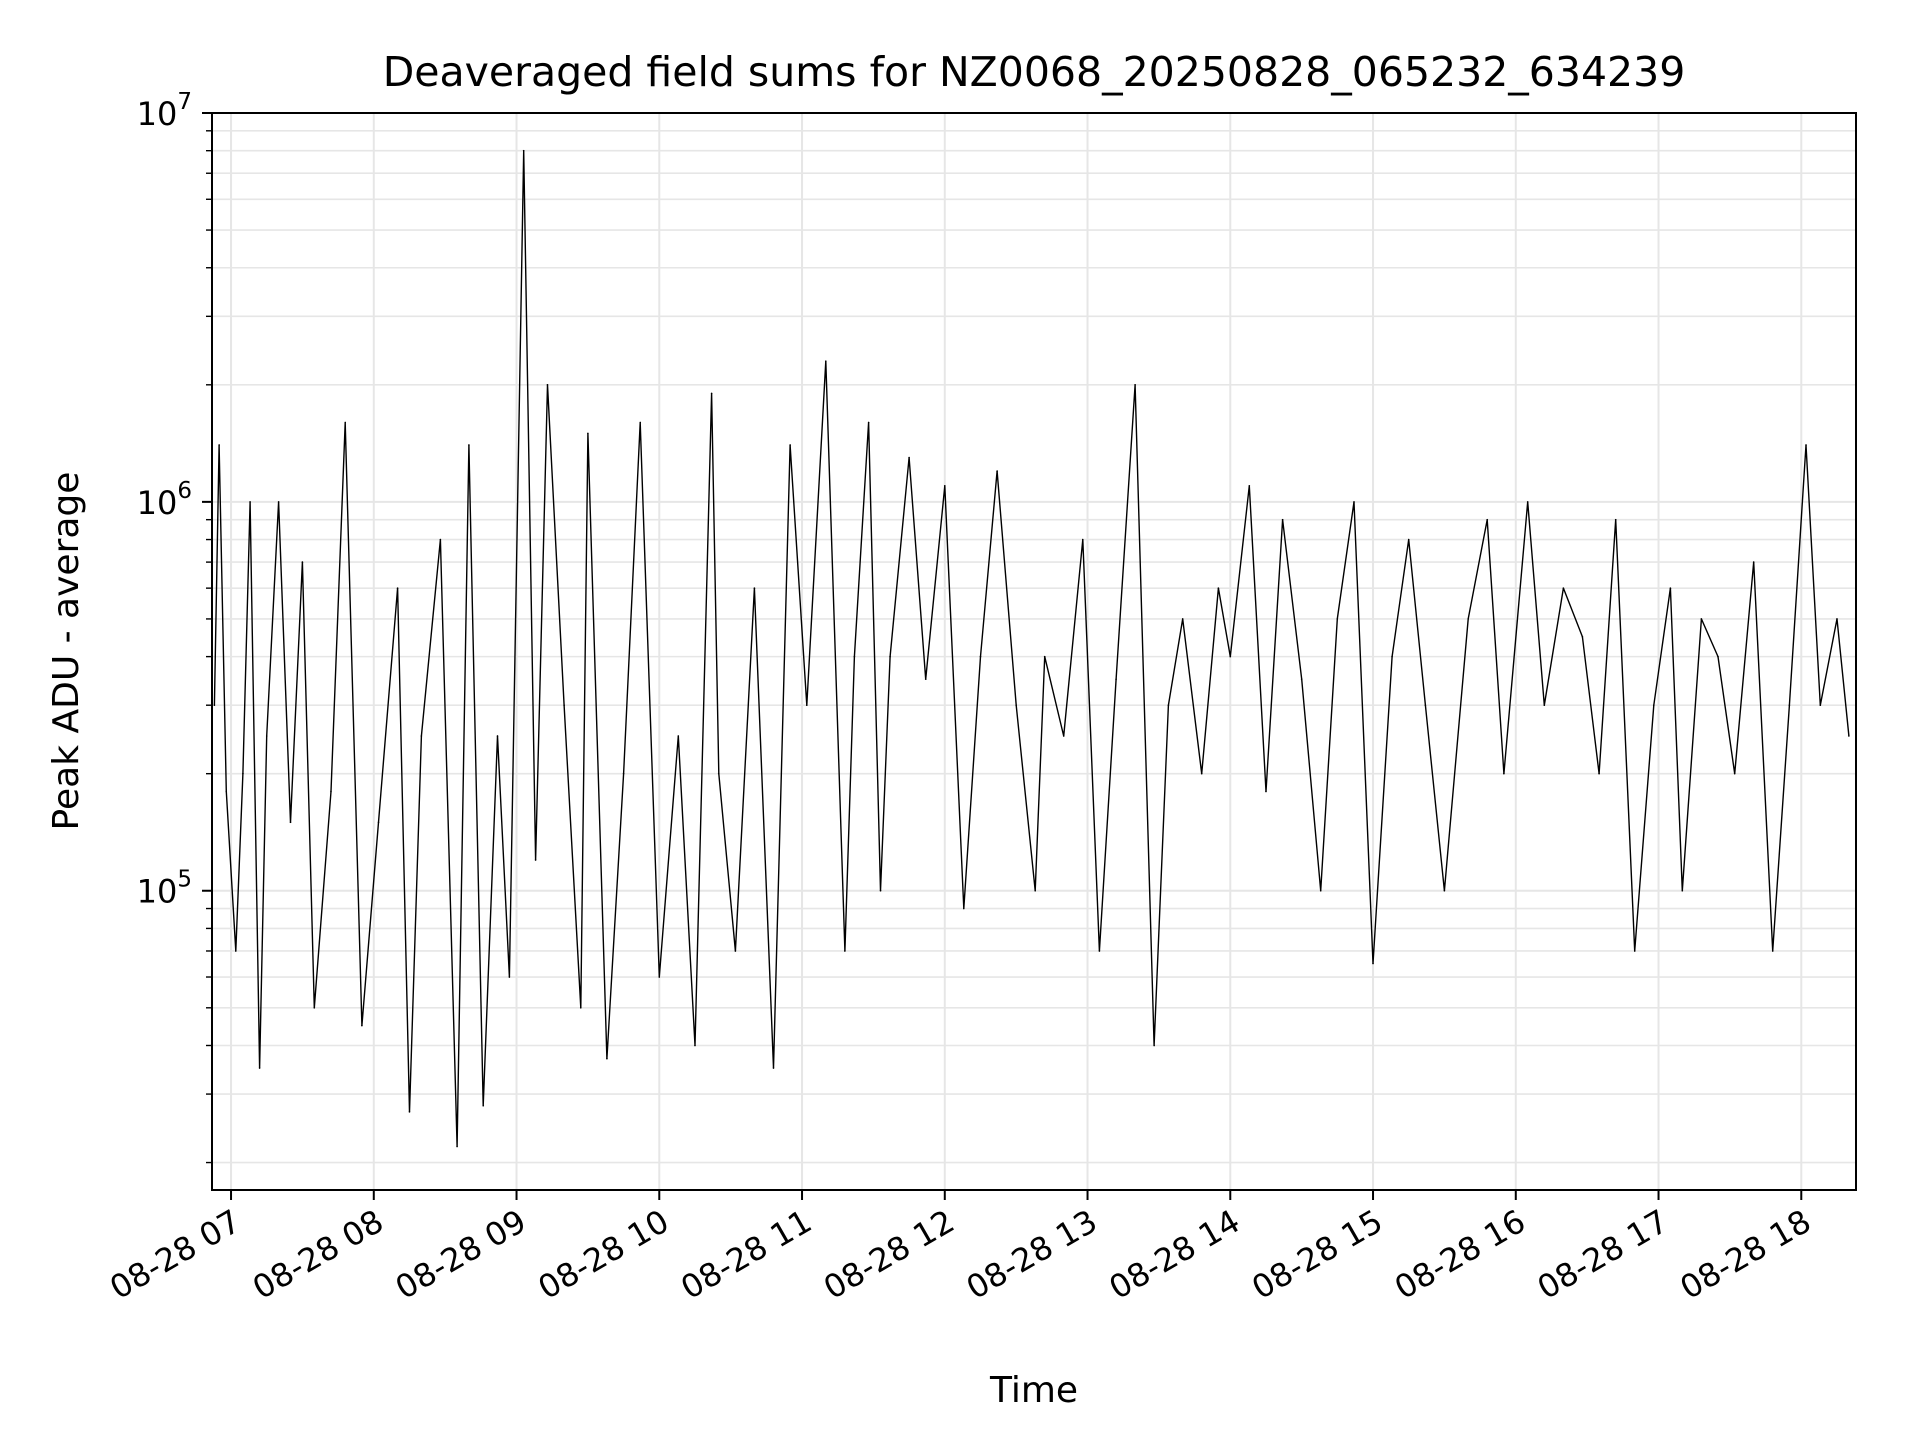 The width and height of the screenshot is (1920, 1440). What do you see at coordinates (184, 880) in the screenshot?
I see `y-tick-label-exponent: 5` at bounding box center [184, 880].